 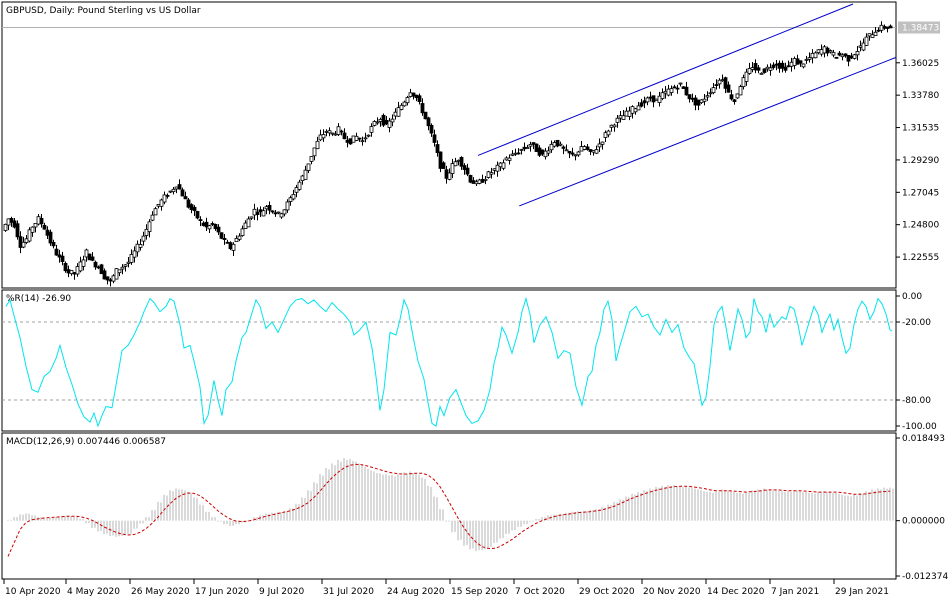 What do you see at coordinates (479, 592) in the screenshot?
I see `date-tick-label: 15 Sep 2020` at bounding box center [479, 592].